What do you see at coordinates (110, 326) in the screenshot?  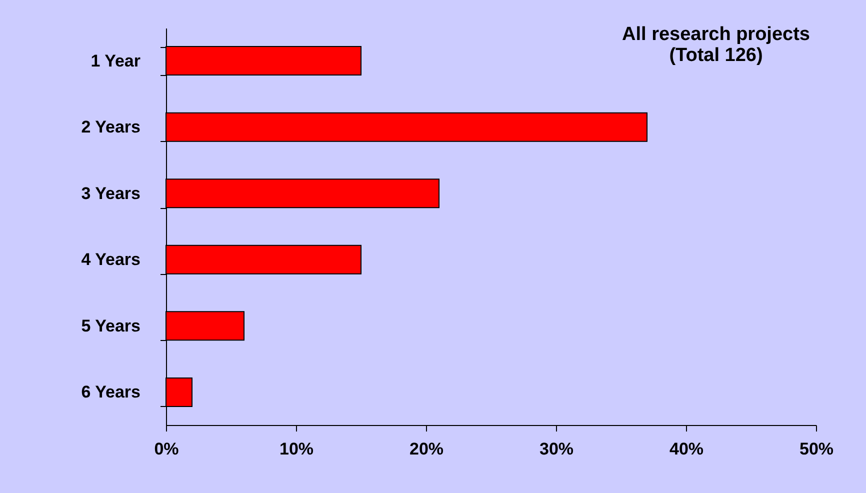 I see `y-tick-label: 5 Years` at bounding box center [110, 326].